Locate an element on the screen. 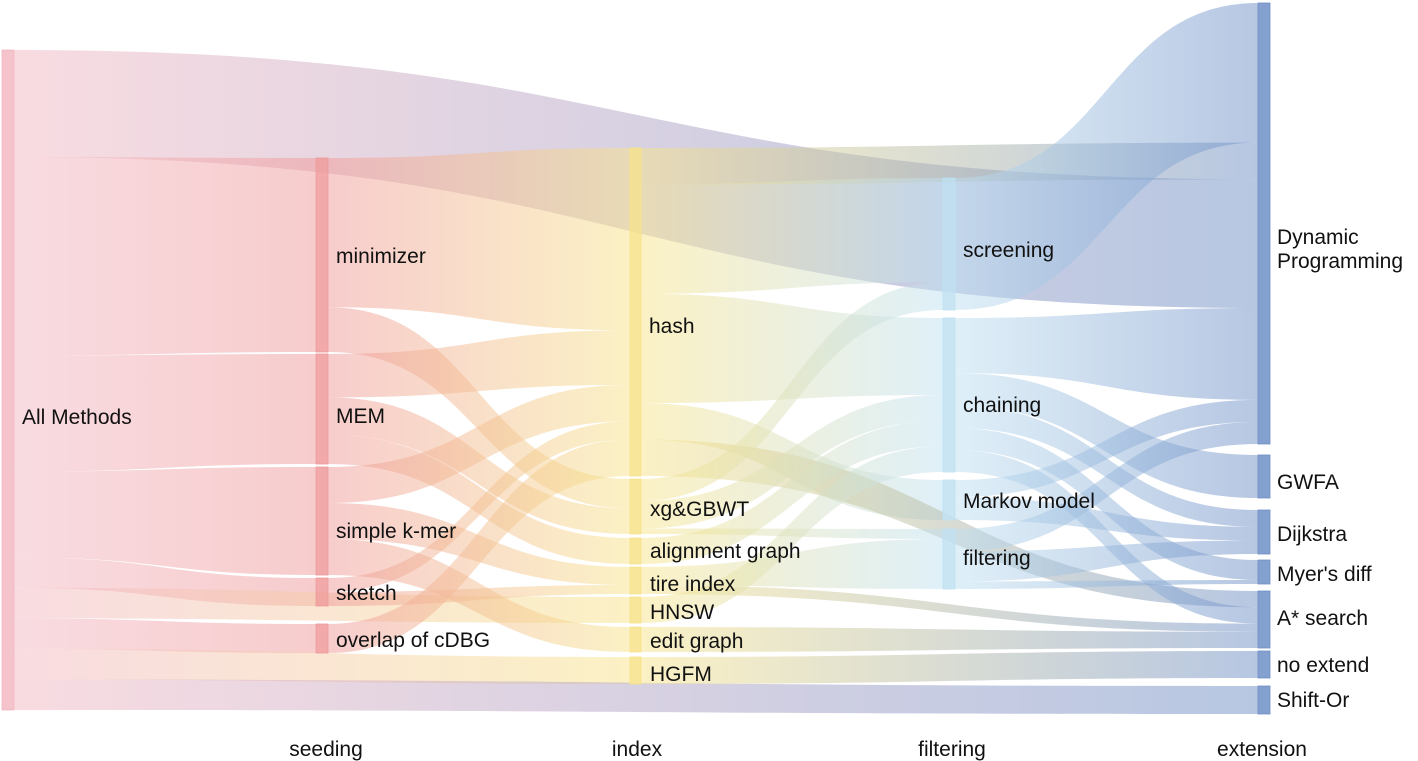 The image size is (1418, 761). link-chaining-to-gwfa is located at coordinates (1106, 435).